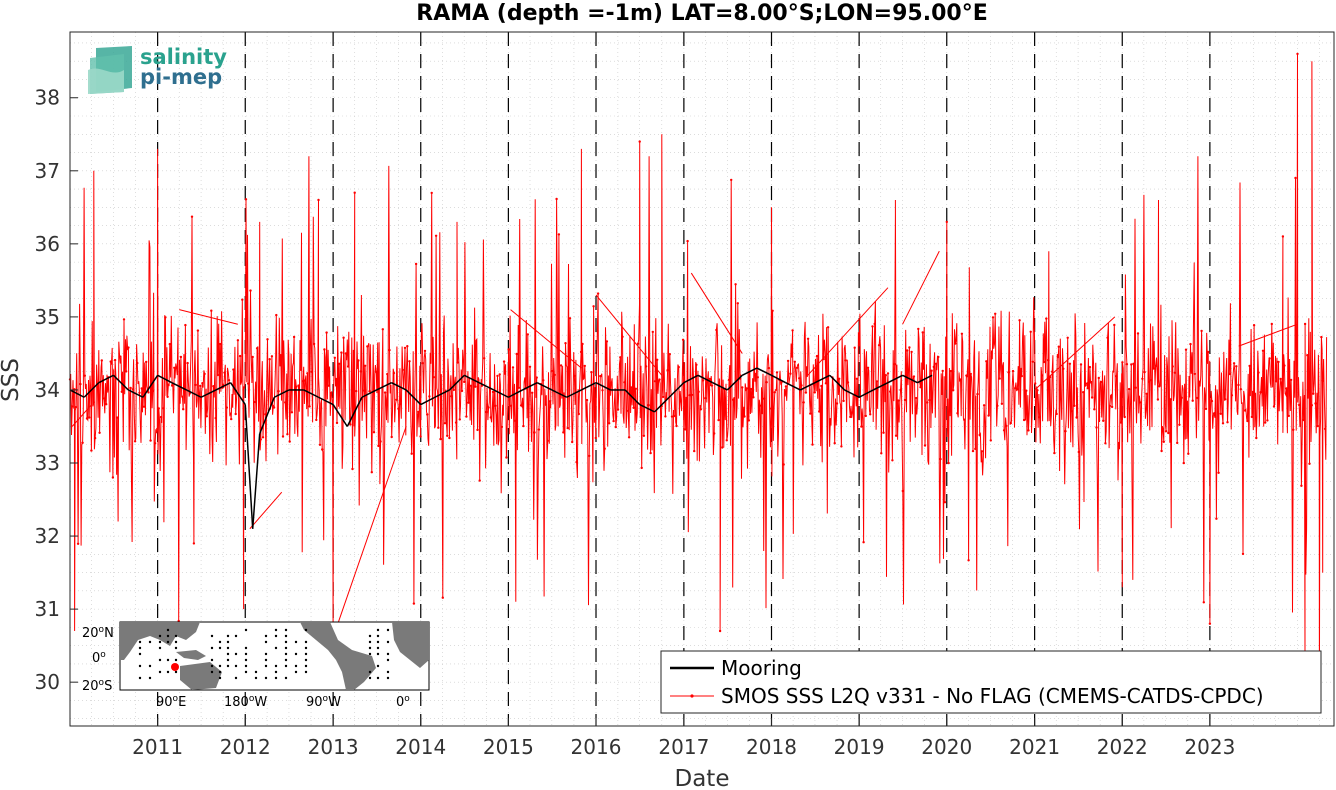  I want to click on inset-map: 20oN 0o 20oS 90oE 180oW 90oW 0o, so click(256, 665).